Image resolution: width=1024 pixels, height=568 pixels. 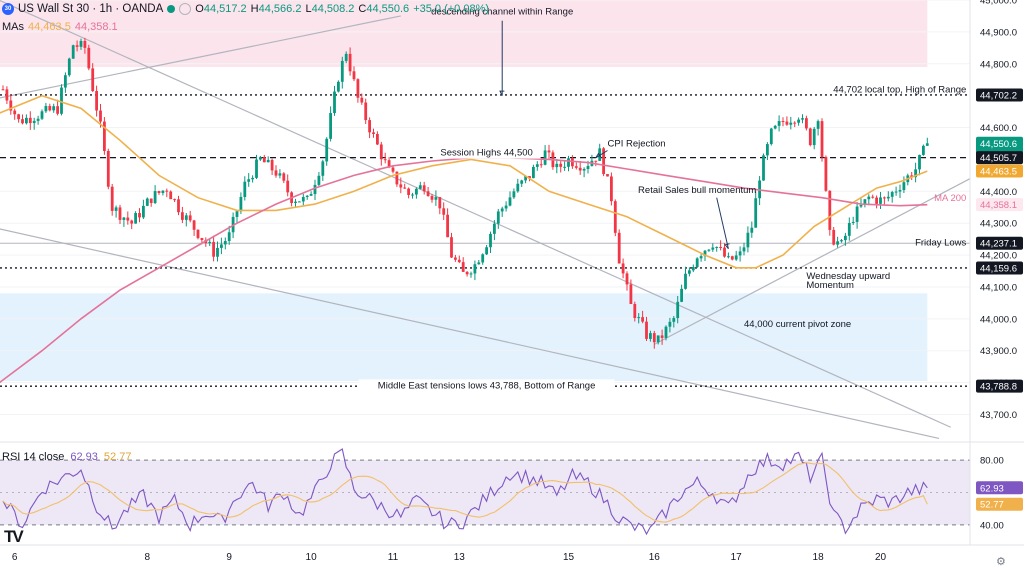 I want to click on symbol-title: US Wall St 30 · 1h · OANDA, so click(x=91, y=9).